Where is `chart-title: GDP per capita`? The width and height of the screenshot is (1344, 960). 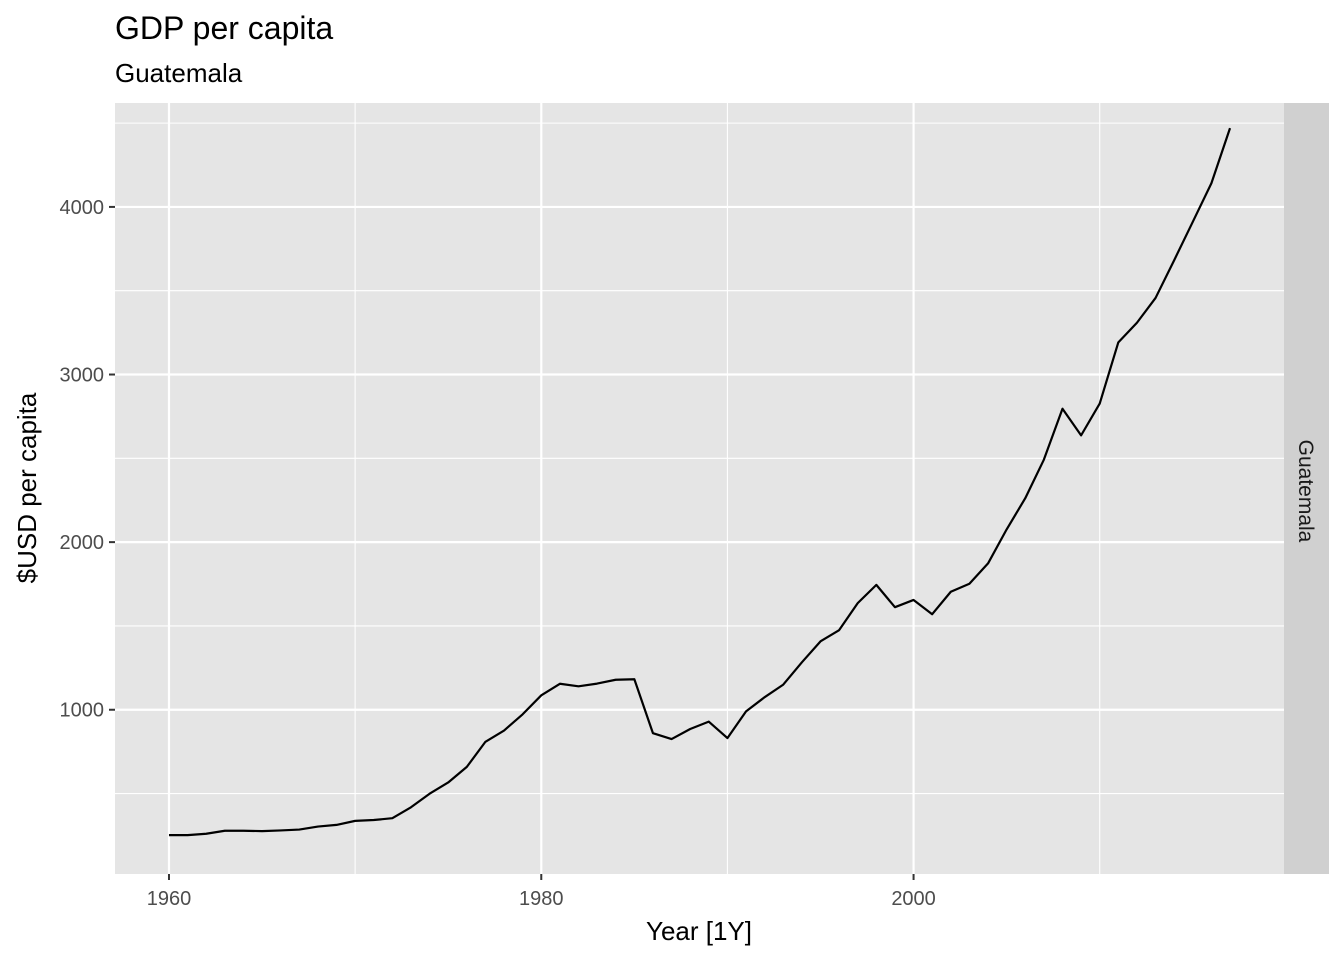
chart-title: GDP per capita is located at coordinates (224, 28).